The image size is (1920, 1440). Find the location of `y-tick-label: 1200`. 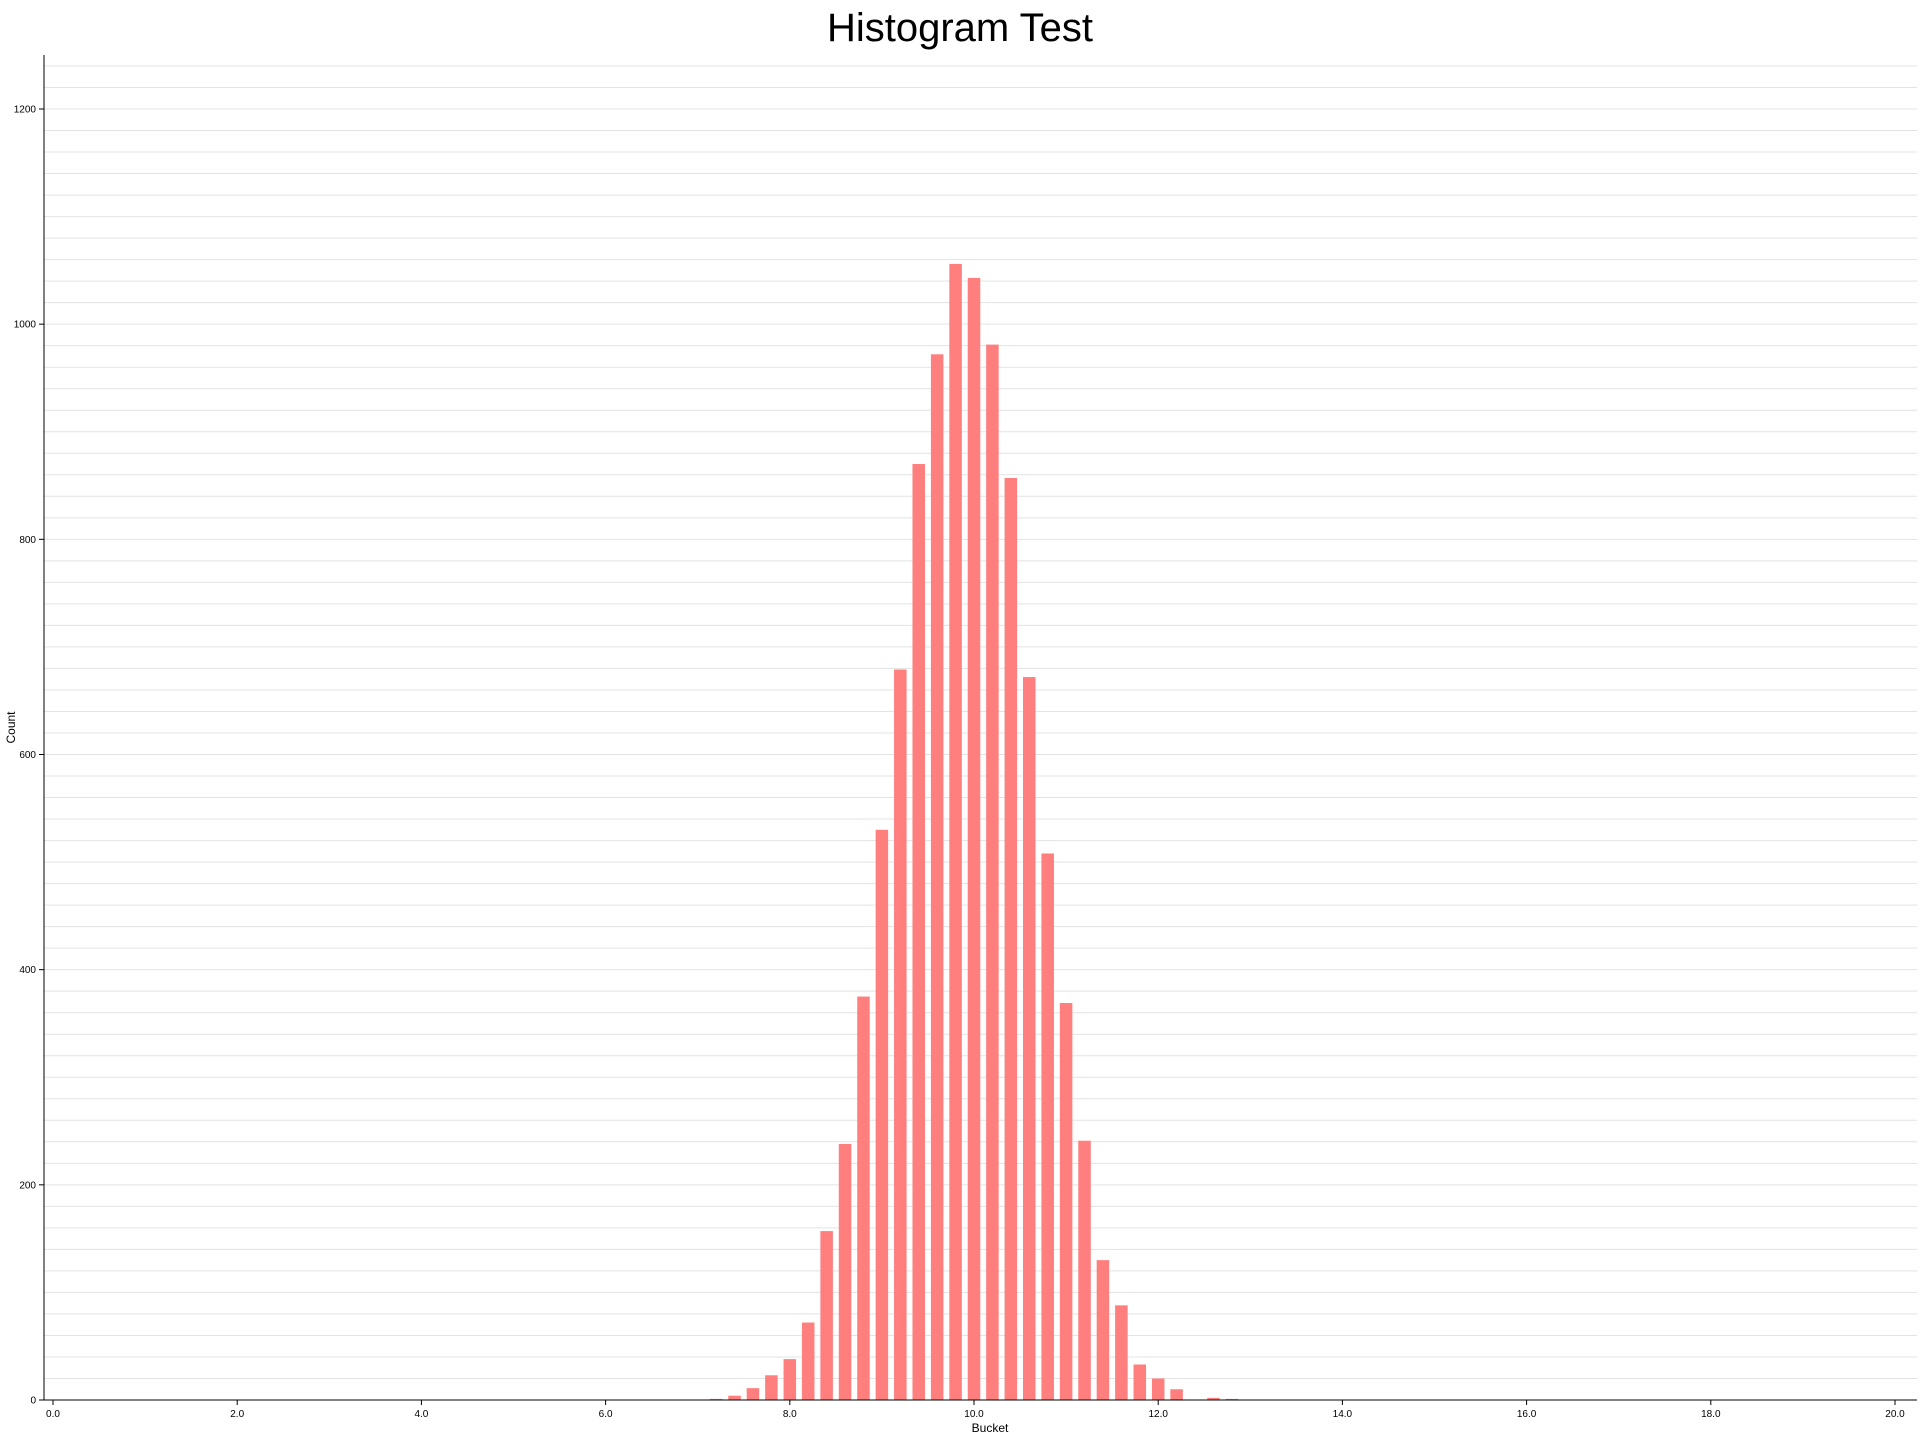

y-tick-label: 1200 is located at coordinates (25, 110).